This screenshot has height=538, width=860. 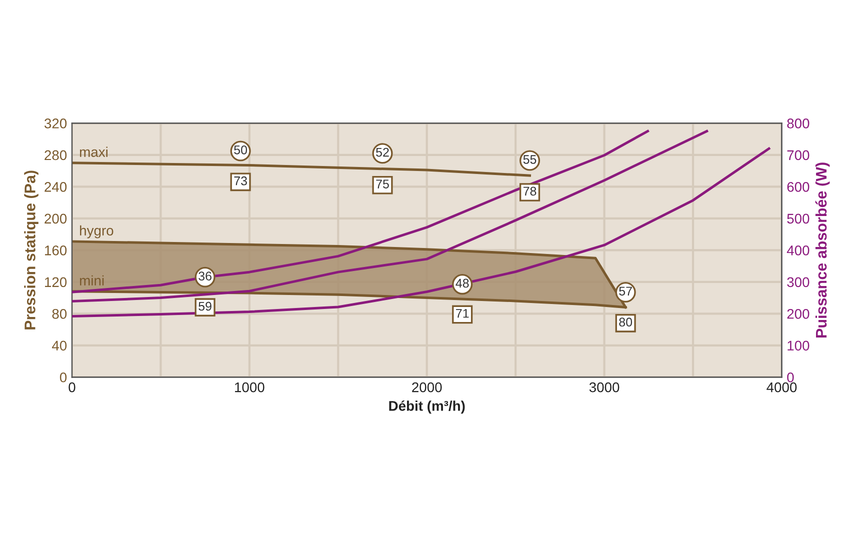 What do you see at coordinates (781, 387) in the screenshot?
I see `x-tick-label: 4000` at bounding box center [781, 387].